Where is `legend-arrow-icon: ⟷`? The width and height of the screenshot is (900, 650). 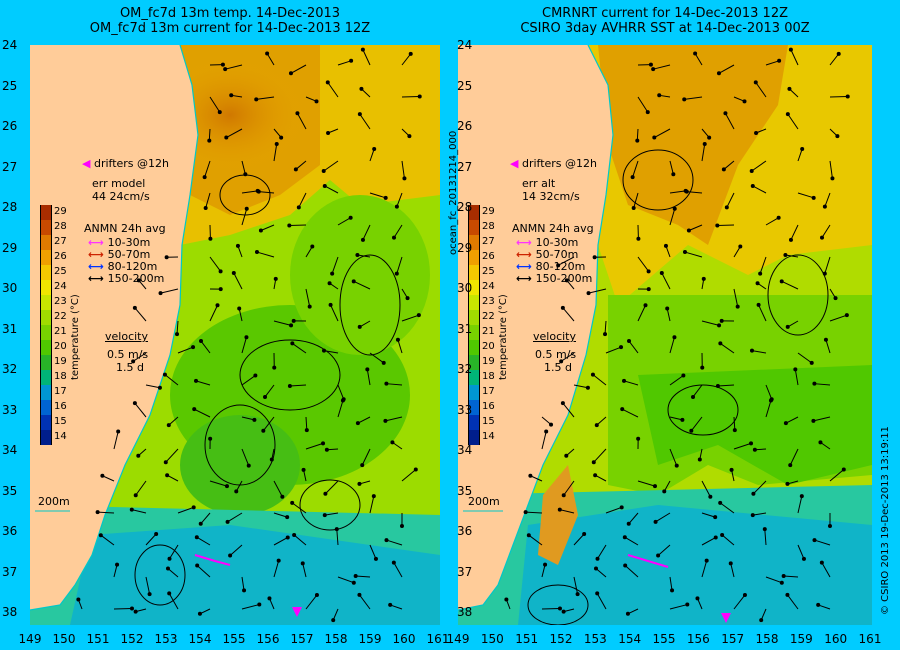
legend-arrow-icon: ⟷ is located at coordinates (98, 254).